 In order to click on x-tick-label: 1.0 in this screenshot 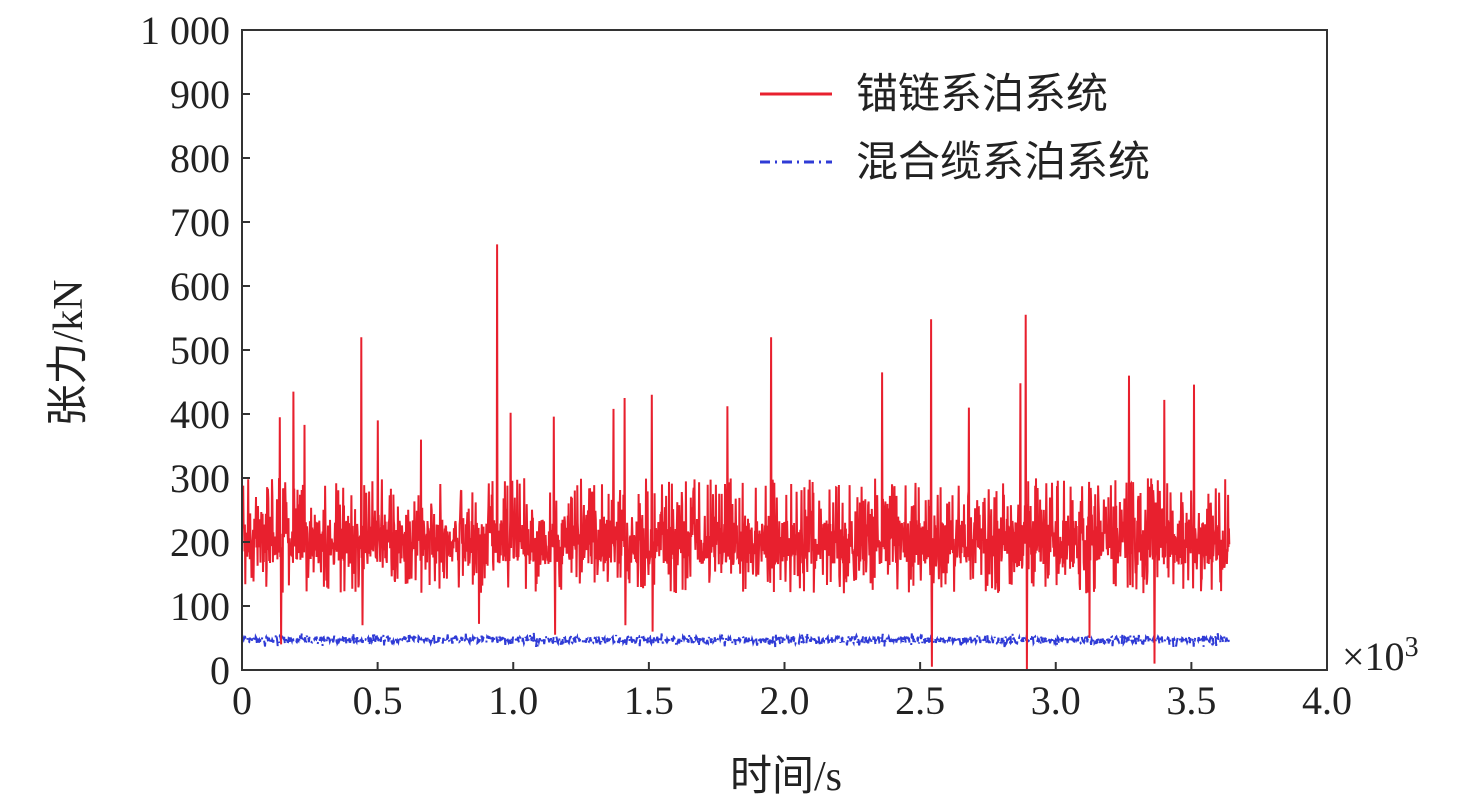, I will do `click(513, 700)`.